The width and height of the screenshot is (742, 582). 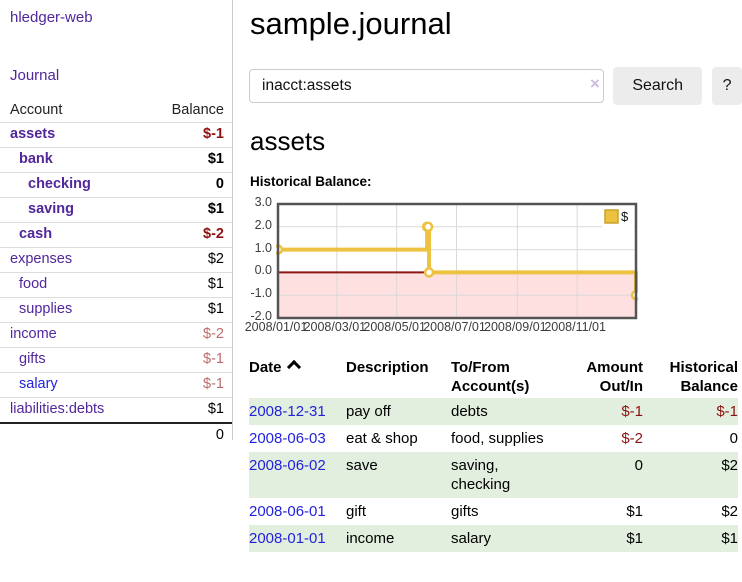 What do you see at coordinates (614, 377) in the screenshot?
I see `transactions-column-header: Amount Out/In` at bounding box center [614, 377].